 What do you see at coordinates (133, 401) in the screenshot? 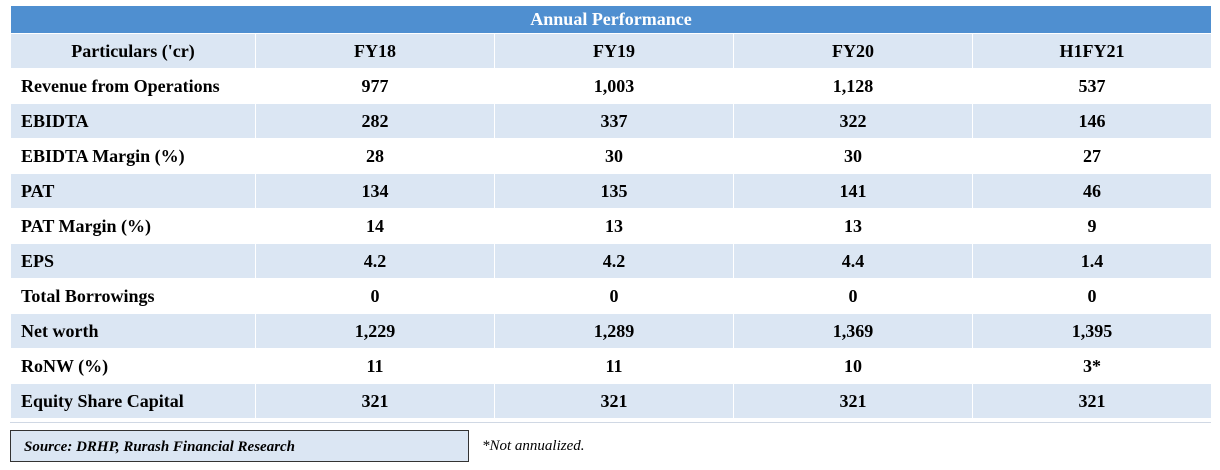
I see `row-label: Equity Share Capital` at bounding box center [133, 401].